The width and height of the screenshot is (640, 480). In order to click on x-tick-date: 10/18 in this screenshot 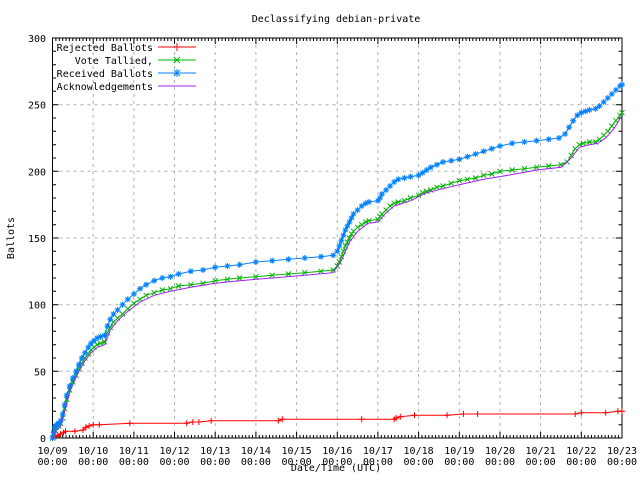, I will do `click(419, 451)`.